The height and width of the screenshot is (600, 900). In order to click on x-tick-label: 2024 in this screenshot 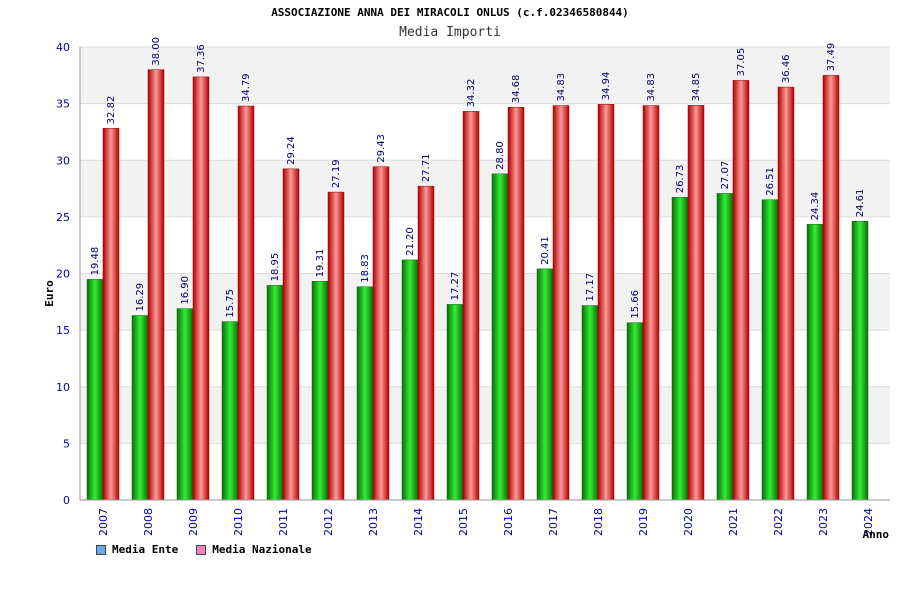, I will do `click(868, 522)`.